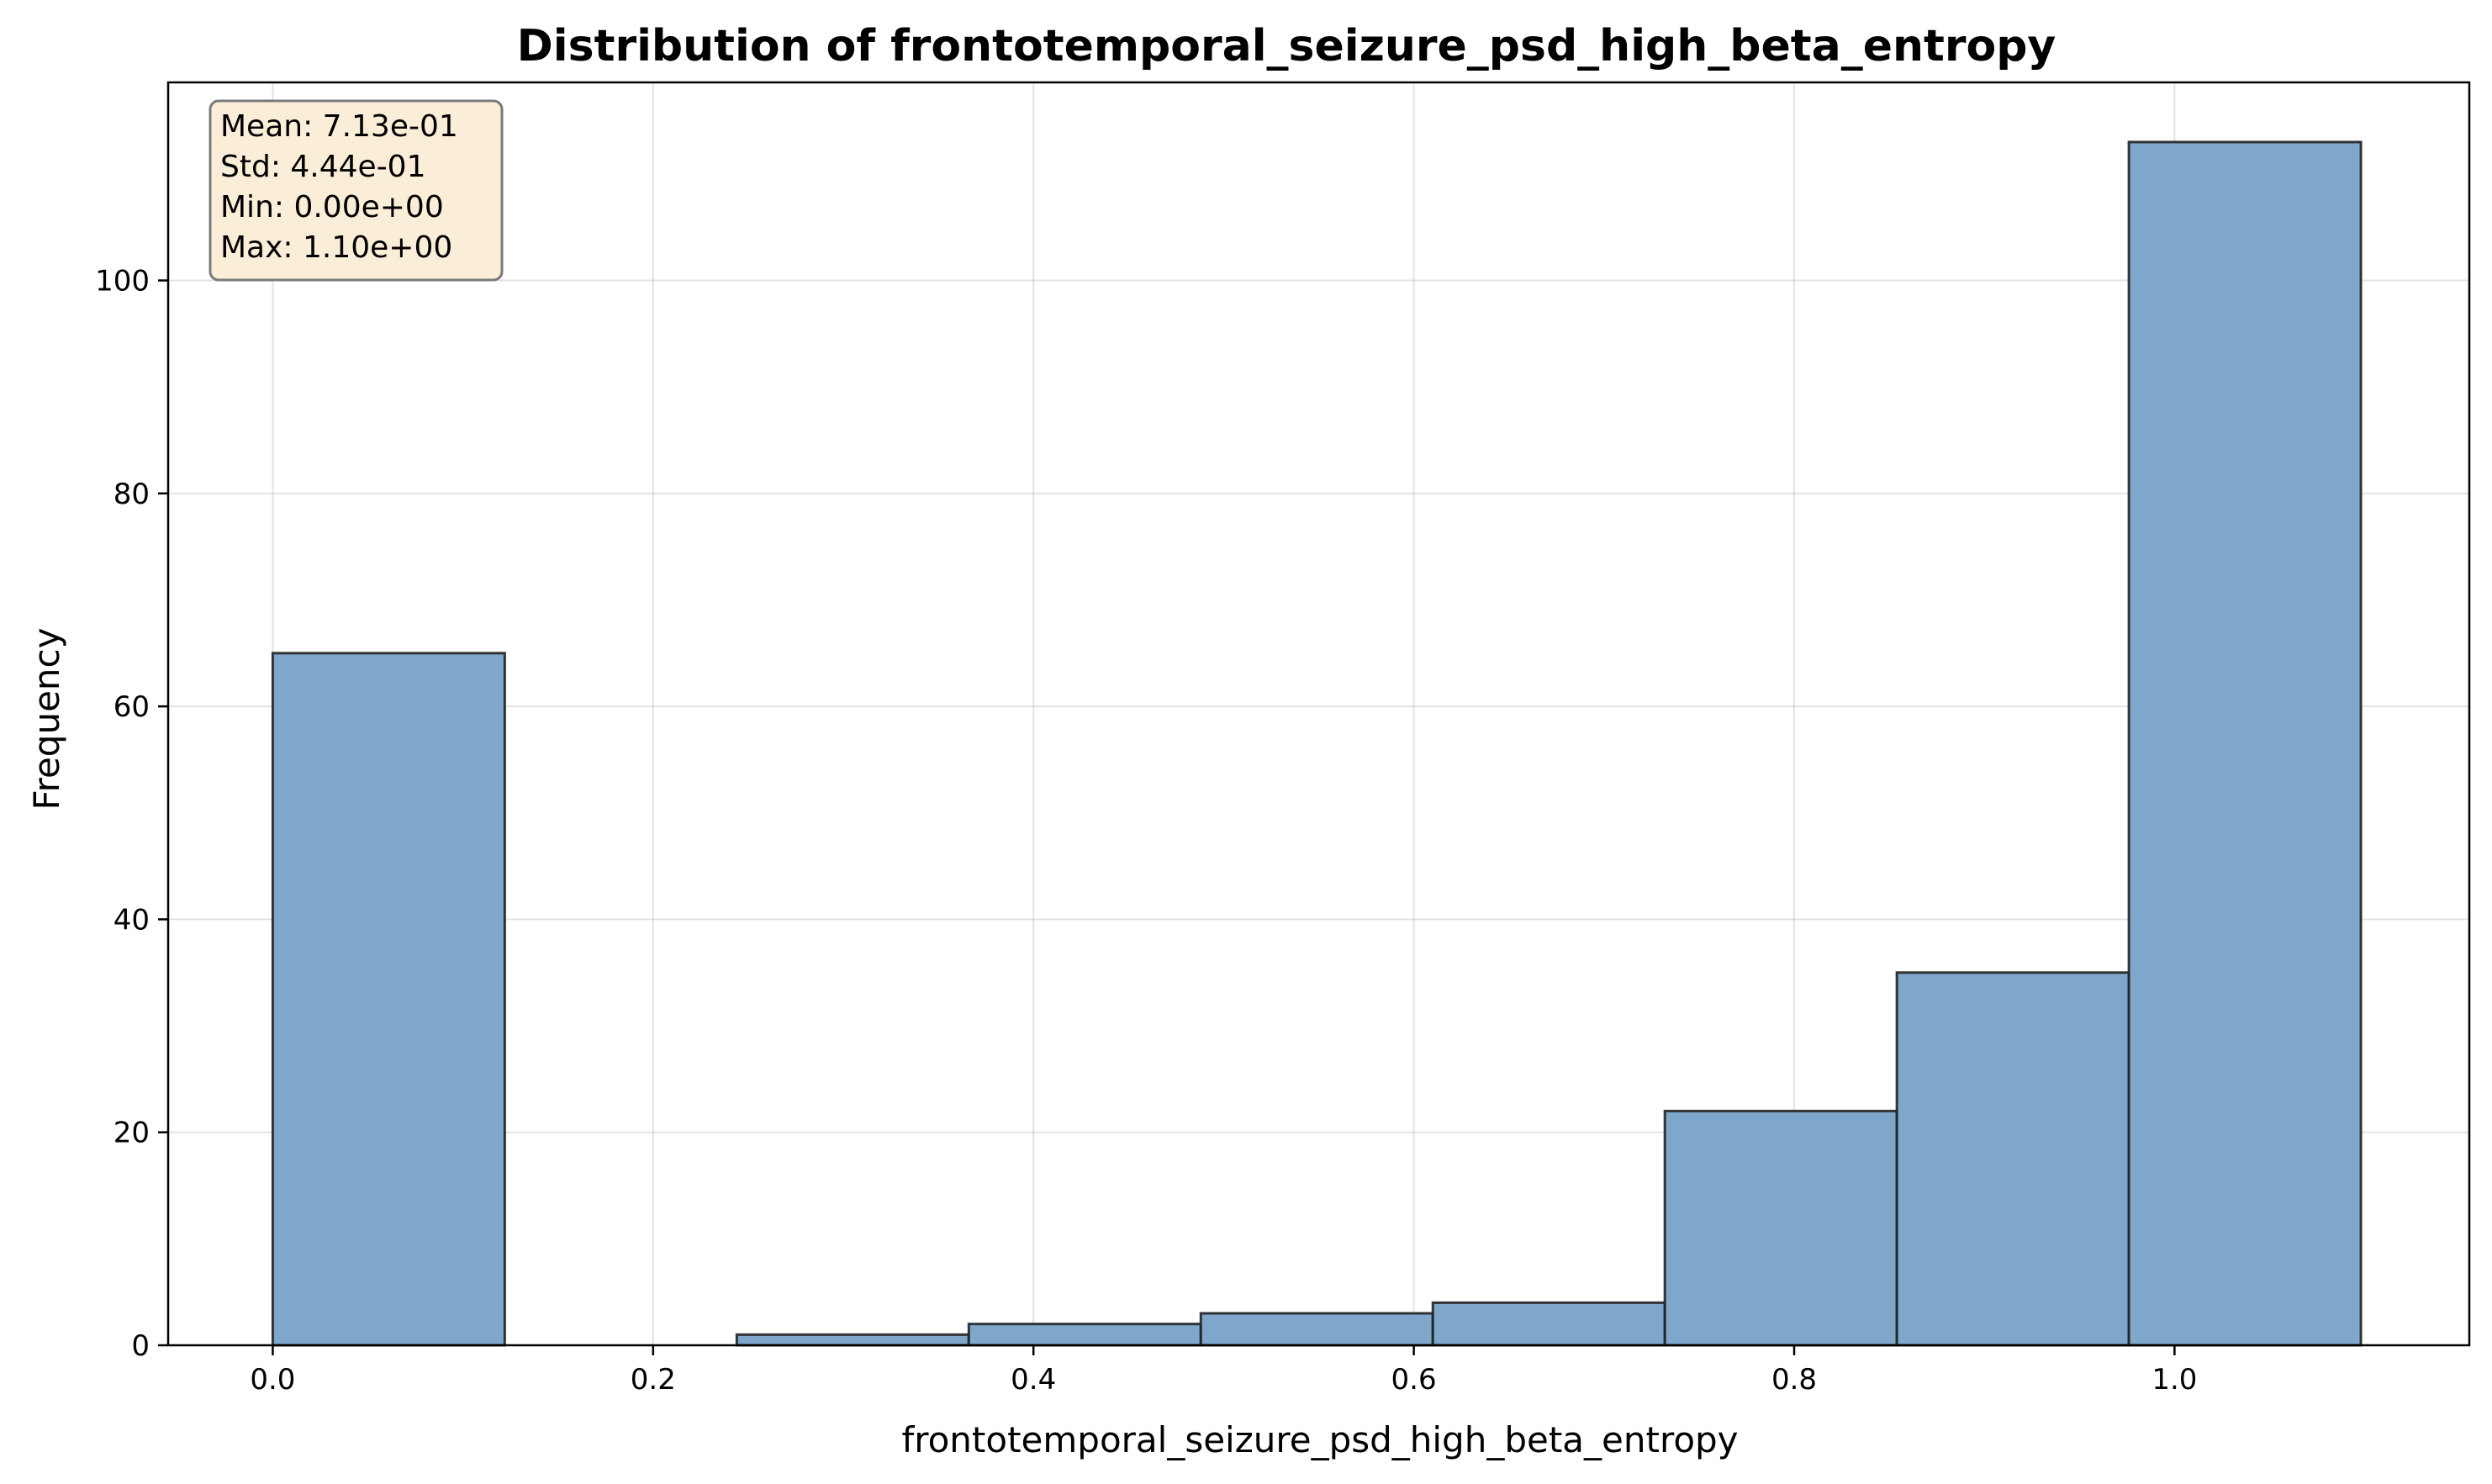 The height and width of the screenshot is (1484, 2492). What do you see at coordinates (1414, 1380) in the screenshot?
I see `x-tick-label-3: 0.6` at bounding box center [1414, 1380].